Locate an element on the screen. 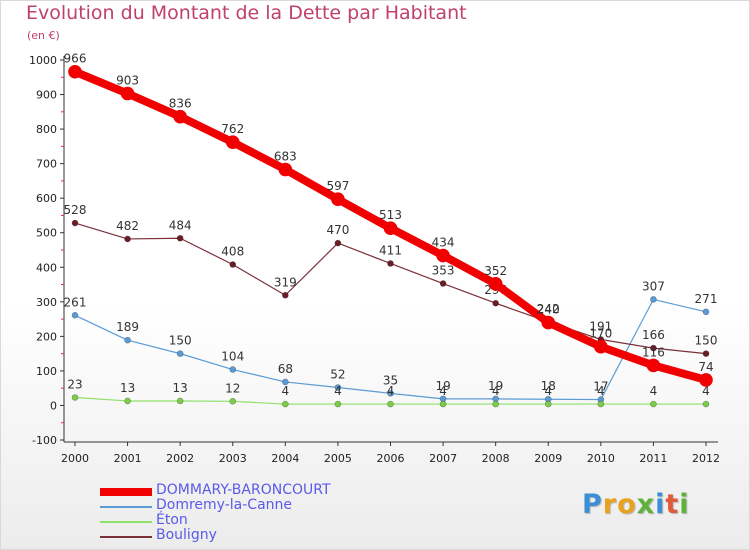 The height and width of the screenshot is (550, 750). data-label-domremy-la-canne: 261 is located at coordinates (75, 302).